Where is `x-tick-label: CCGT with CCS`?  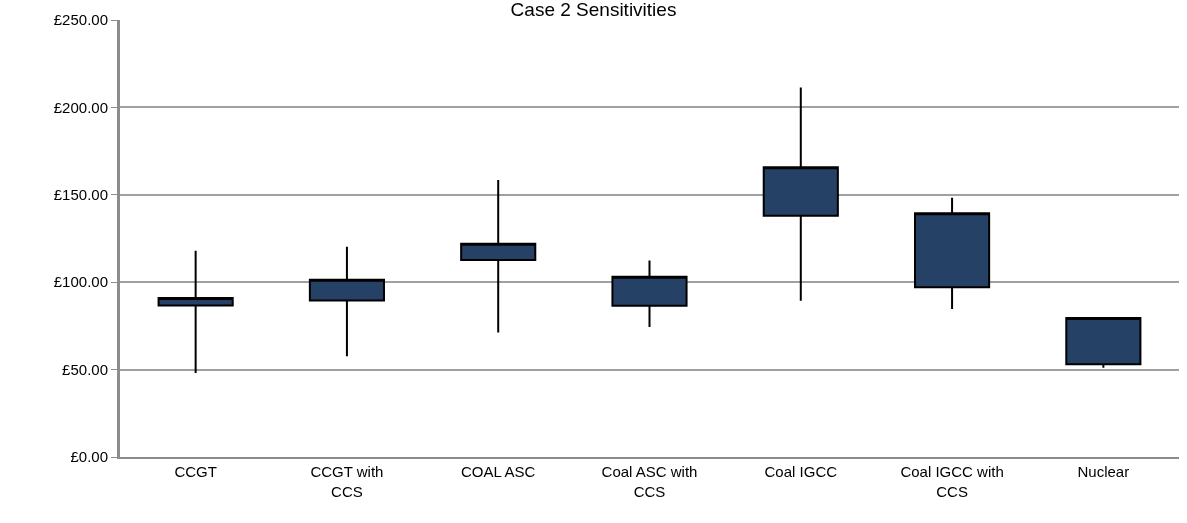 x-tick-label: CCGT with CCS is located at coordinates (347, 481).